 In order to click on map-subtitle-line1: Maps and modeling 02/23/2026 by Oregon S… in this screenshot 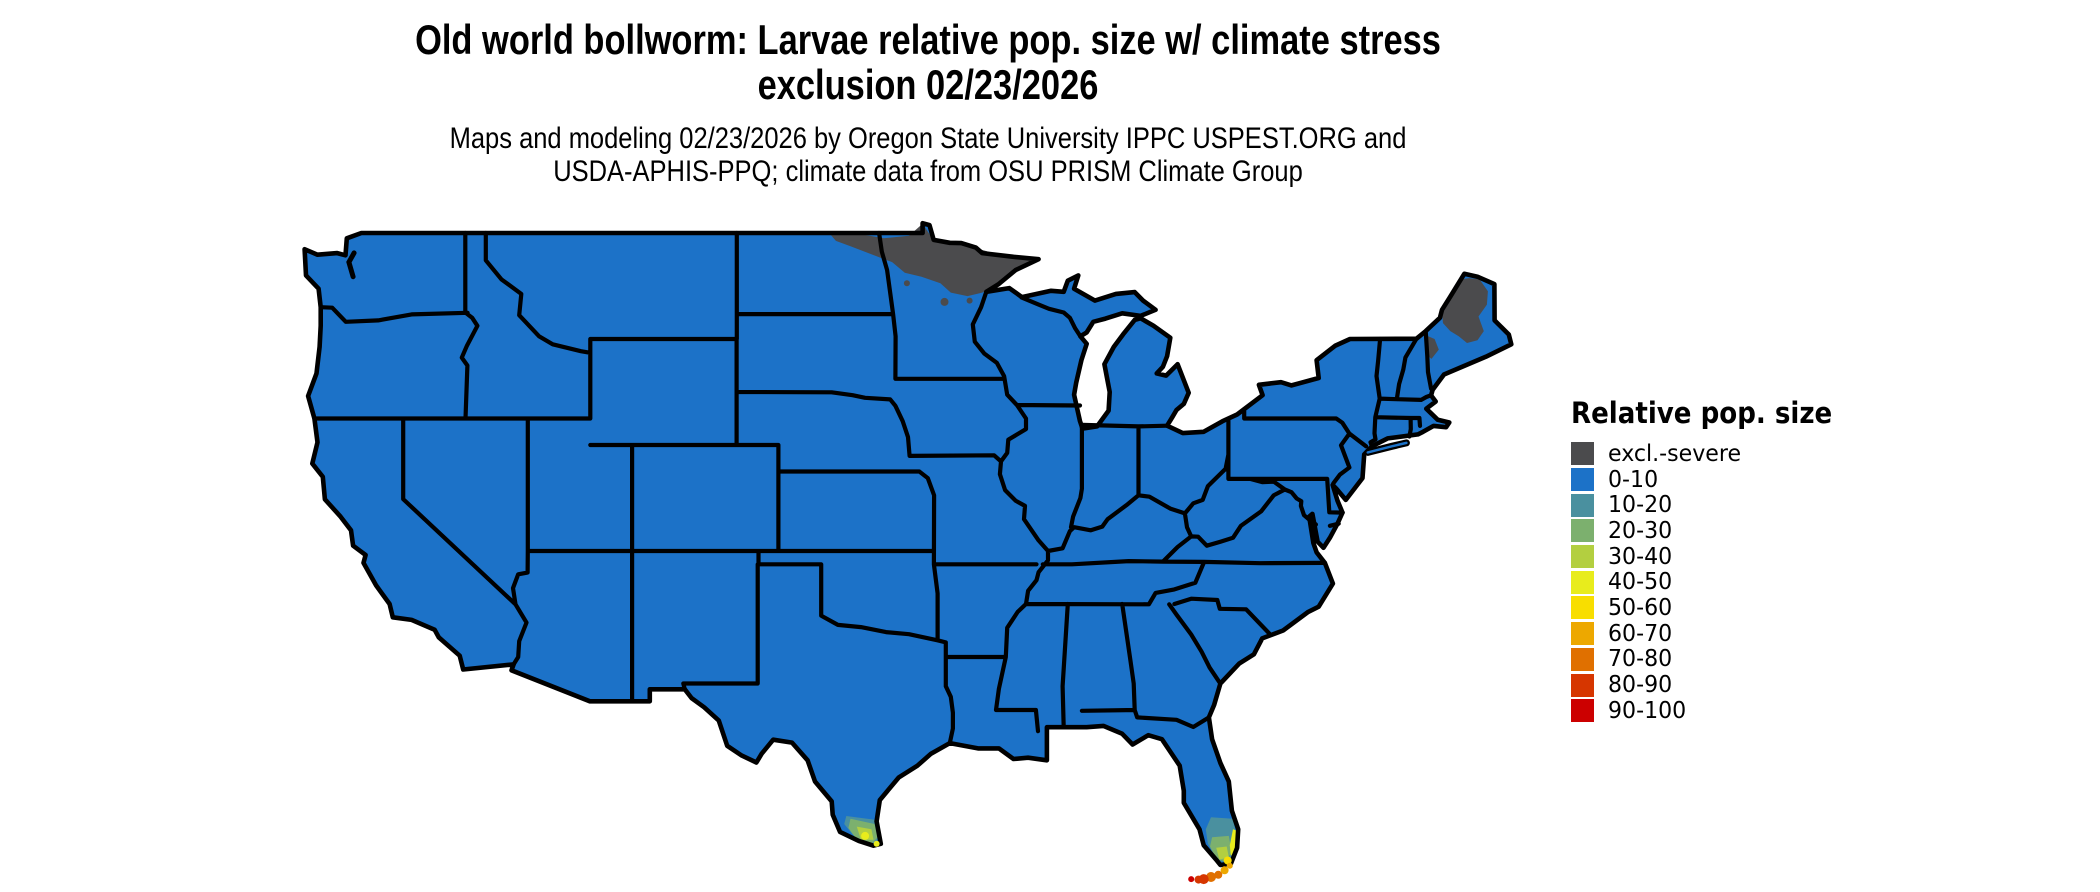, I will do `click(928, 138)`.